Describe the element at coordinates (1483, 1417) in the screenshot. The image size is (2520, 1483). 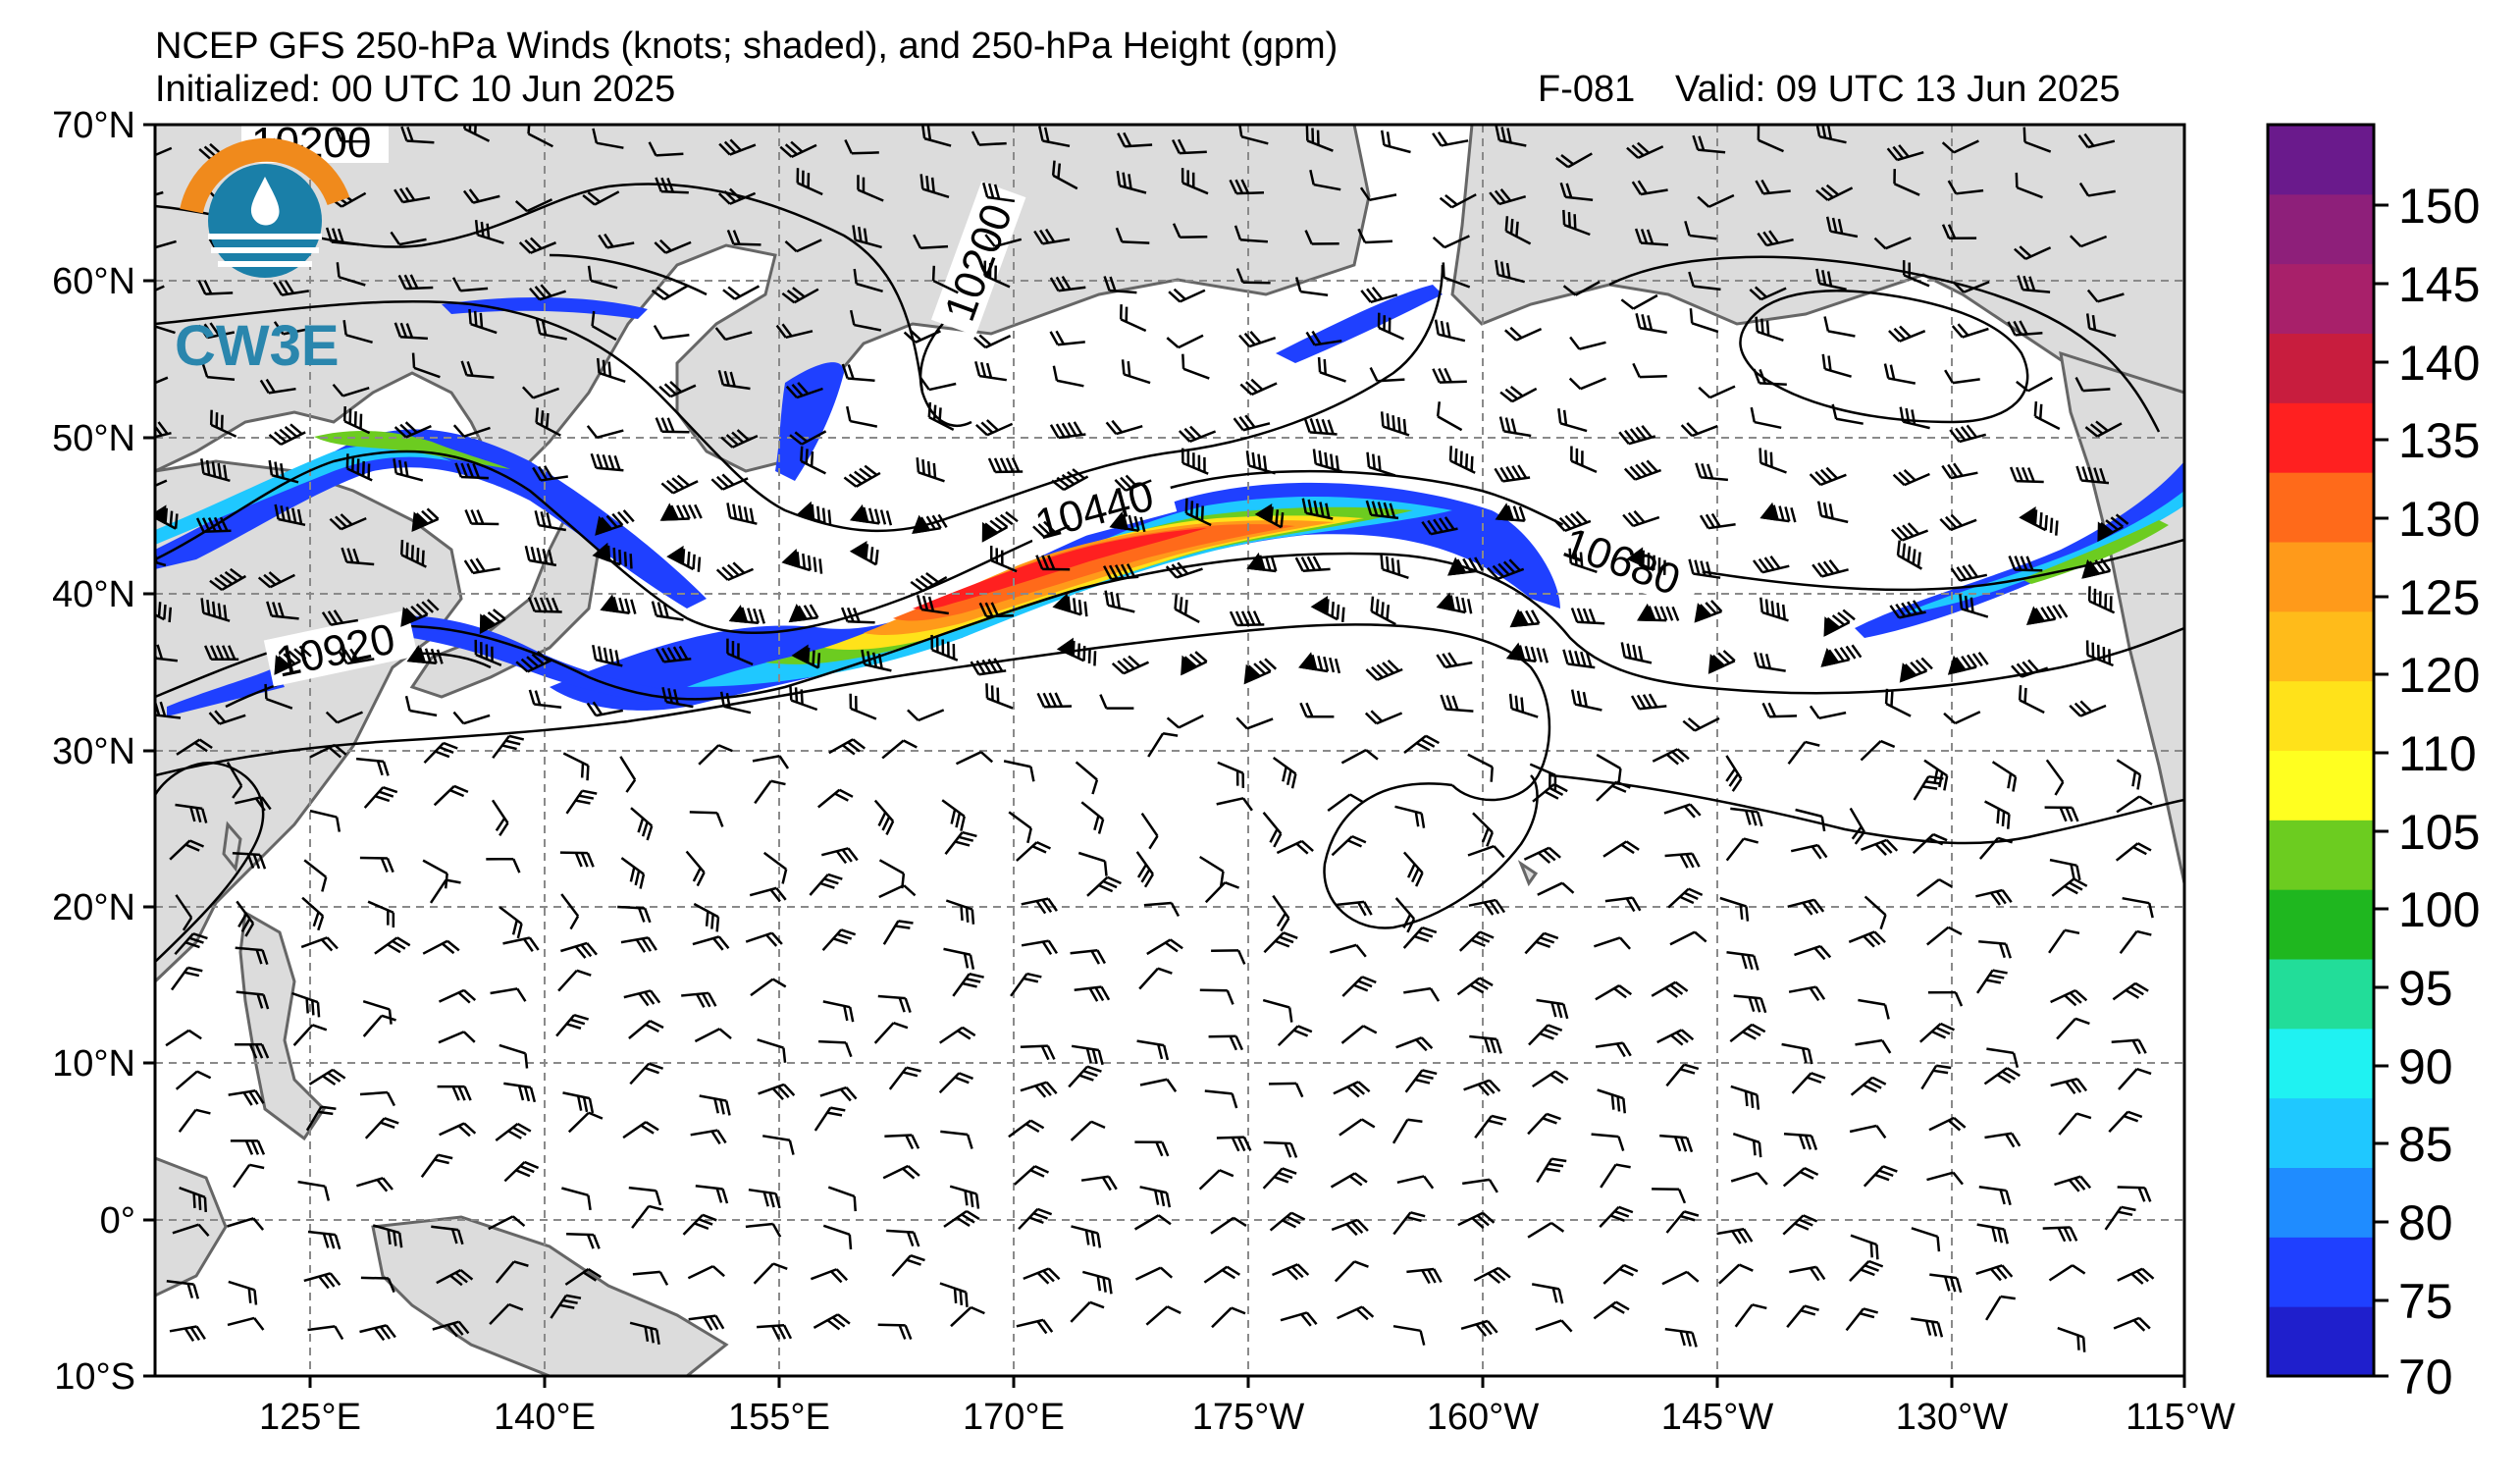
I see `lon-label-160w: 160°W` at that location.